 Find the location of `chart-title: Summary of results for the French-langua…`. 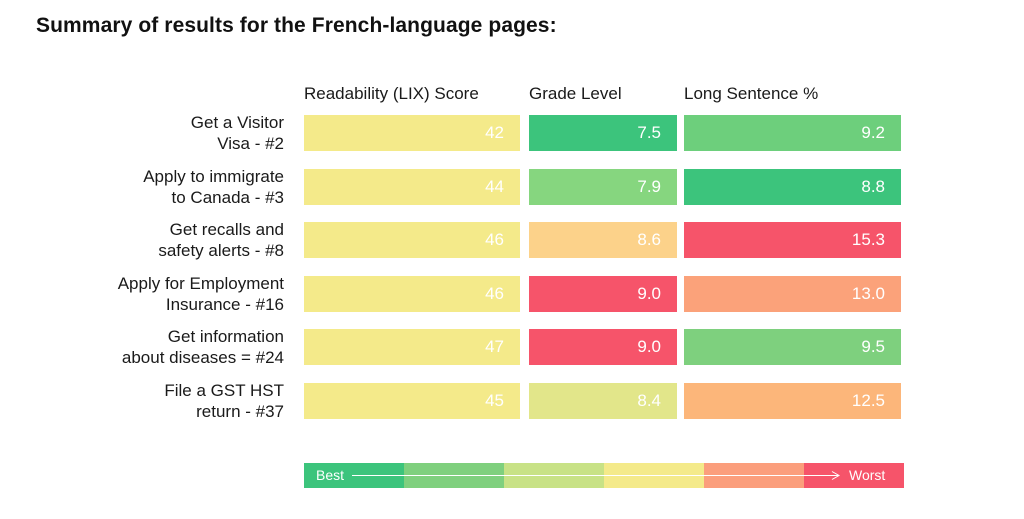

chart-title: Summary of results for the French-langua… is located at coordinates (296, 25).